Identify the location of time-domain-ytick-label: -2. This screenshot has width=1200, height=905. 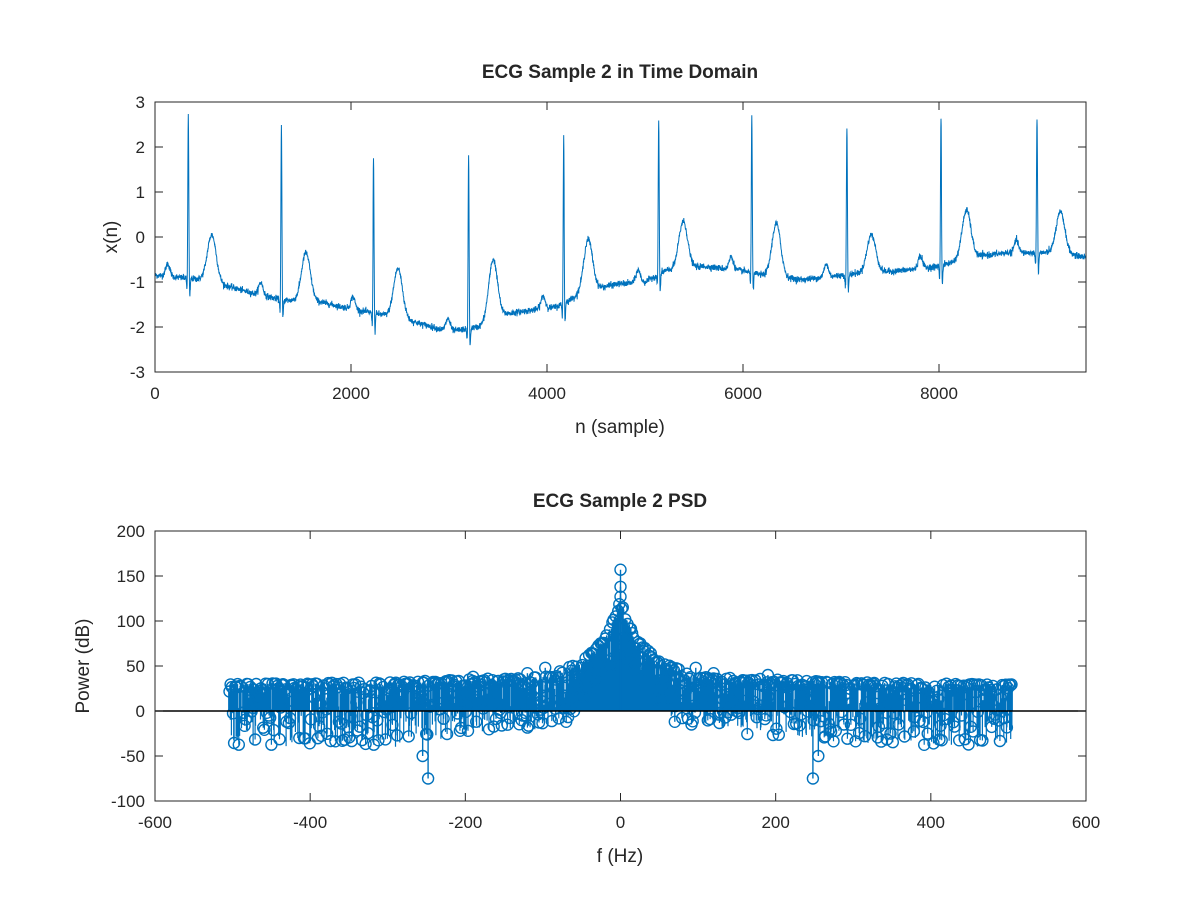
(137, 327).